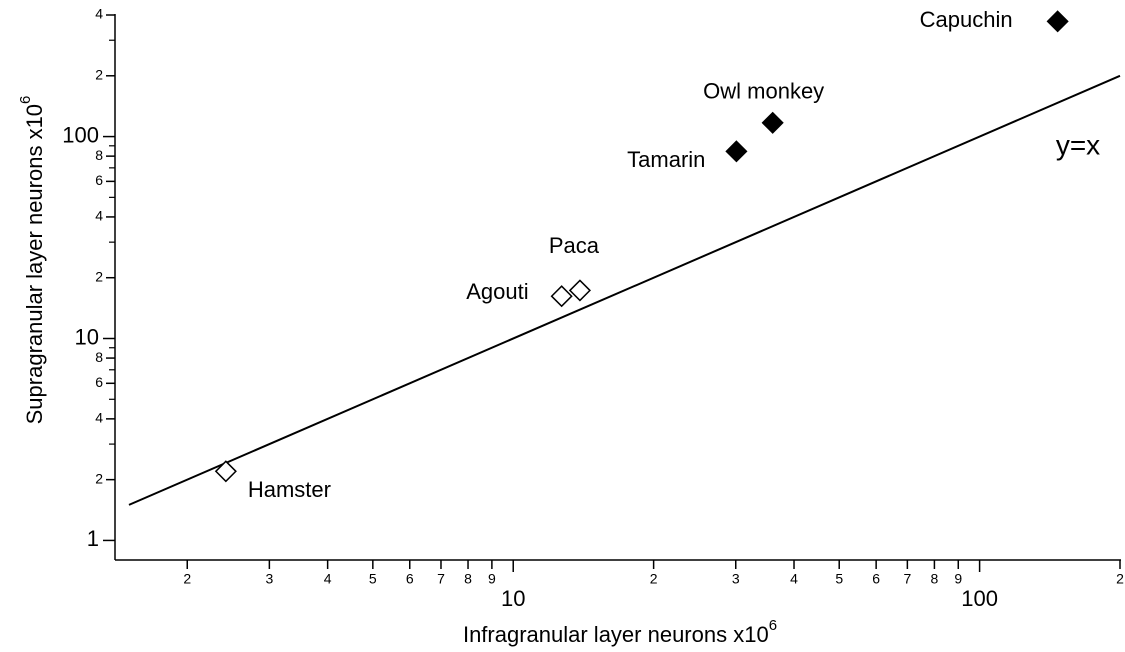  I want to click on y-axis-title-text: Supragranular layer neurons x10, so click(34, 264).